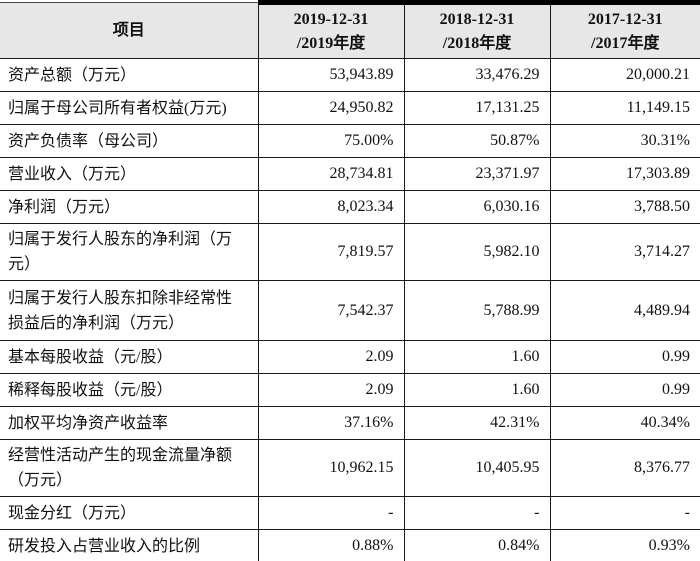  What do you see at coordinates (129, 357) in the screenshot?
I see `row-label: 基本每股收益（元/股）` at bounding box center [129, 357].